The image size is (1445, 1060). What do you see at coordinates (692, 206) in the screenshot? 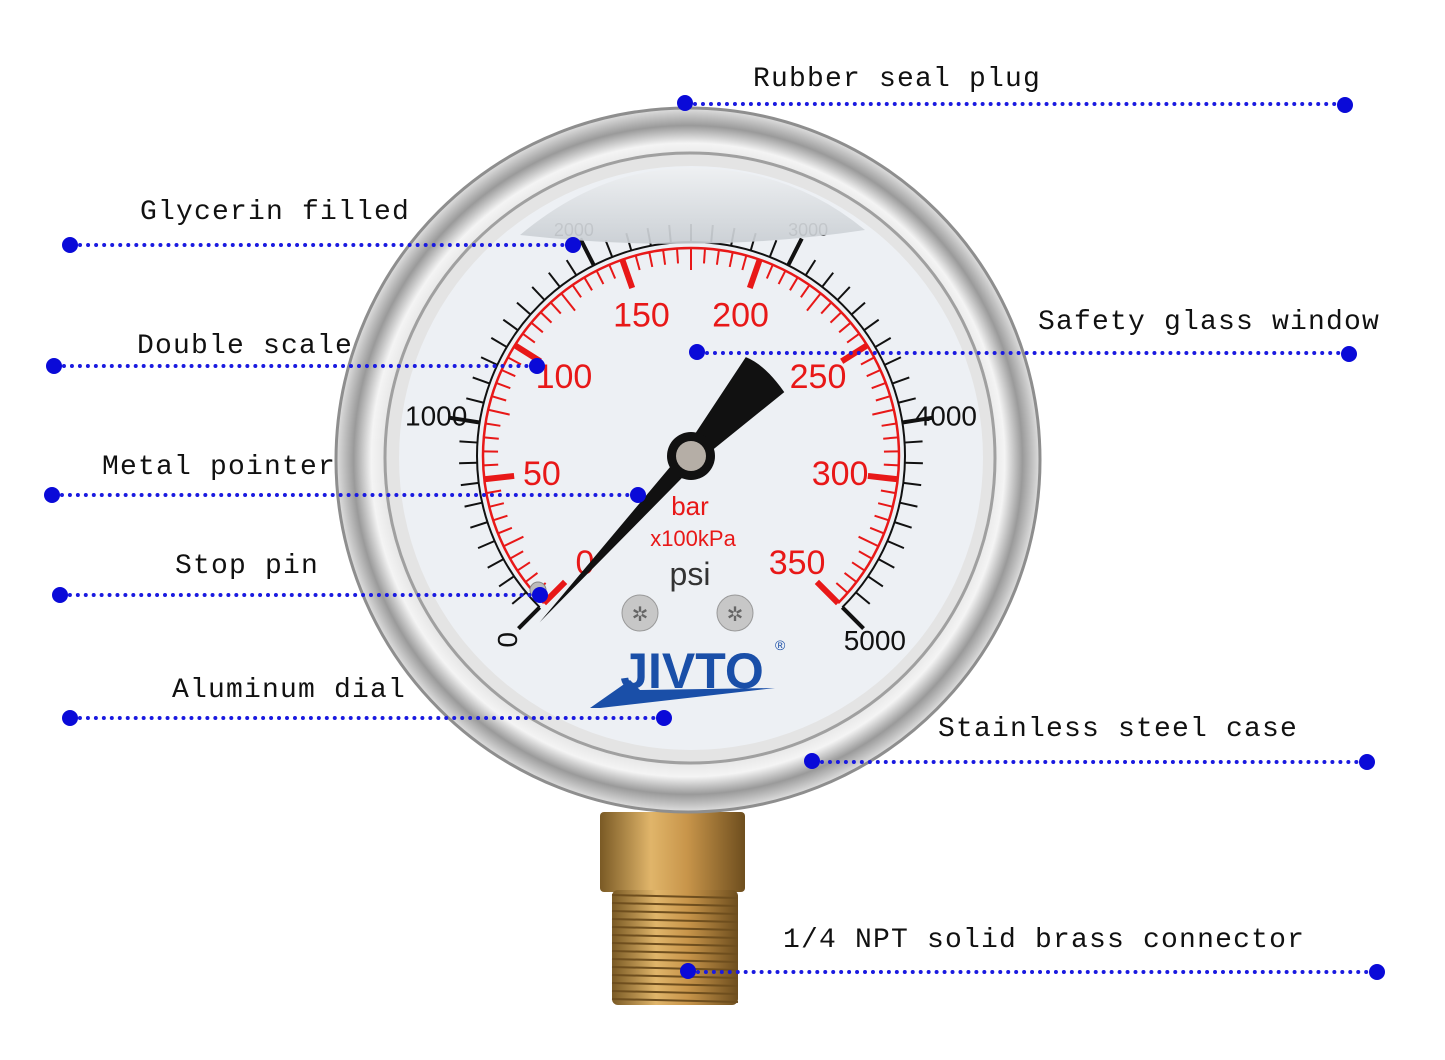
I see `glycerin-bubble` at bounding box center [692, 206].